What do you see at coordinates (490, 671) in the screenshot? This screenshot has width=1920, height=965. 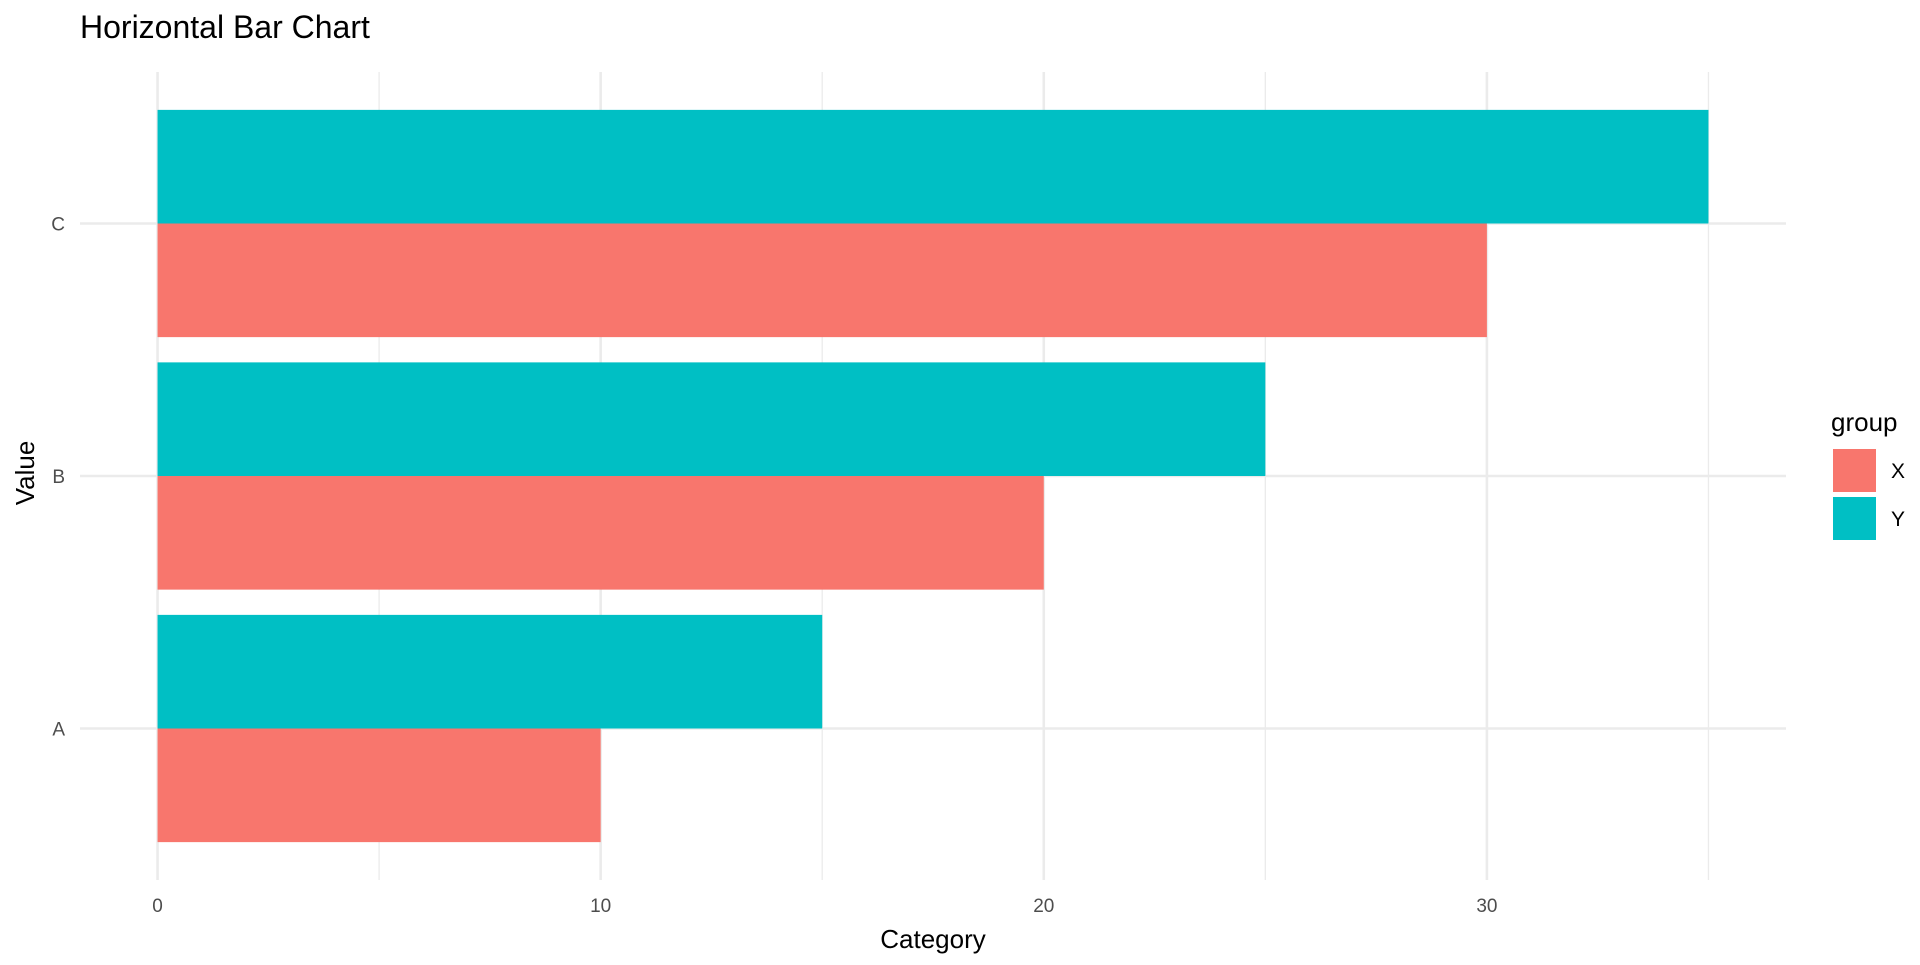 I see `bar-A-Y` at bounding box center [490, 671].